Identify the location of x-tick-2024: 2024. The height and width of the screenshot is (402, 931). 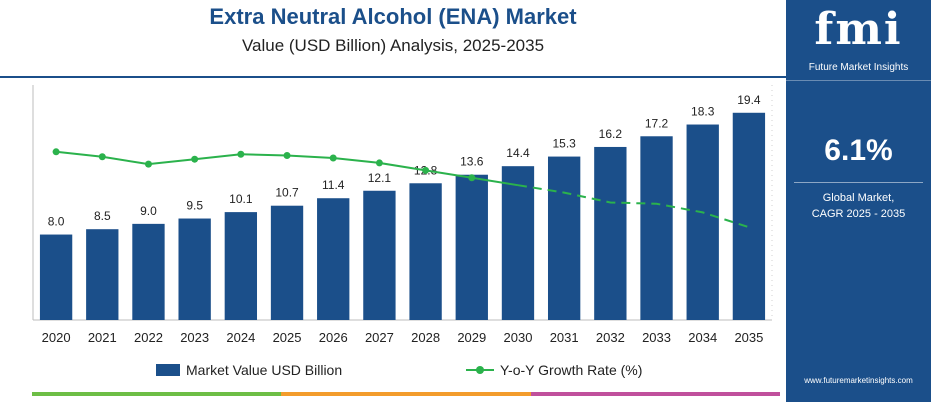
(240, 337).